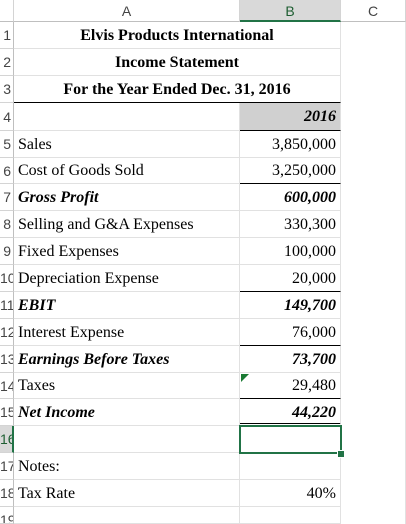  What do you see at coordinates (290, 251) in the screenshot?
I see `cell-b9: 100,000` at bounding box center [290, 251].